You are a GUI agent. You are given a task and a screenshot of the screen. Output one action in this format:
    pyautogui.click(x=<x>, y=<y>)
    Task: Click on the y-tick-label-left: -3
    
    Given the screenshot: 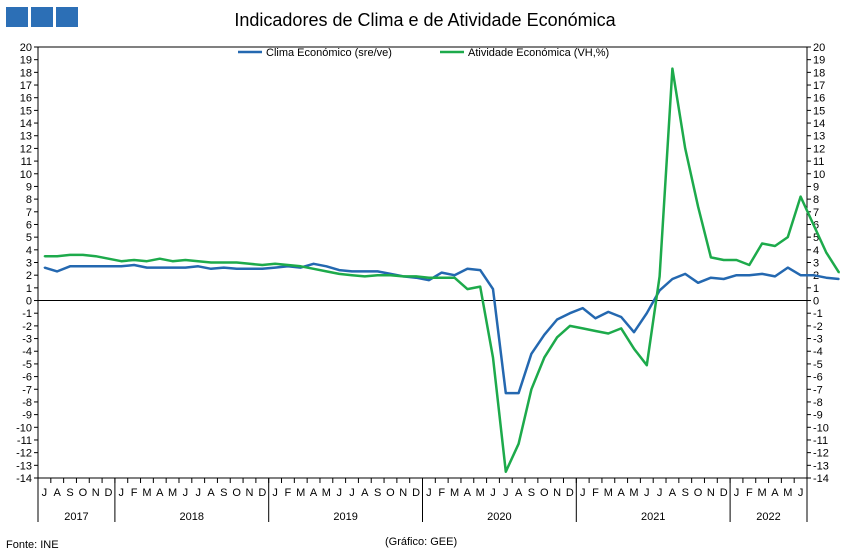 What is the action you would take?
    pyautogui.click(x=27, y=340)
    